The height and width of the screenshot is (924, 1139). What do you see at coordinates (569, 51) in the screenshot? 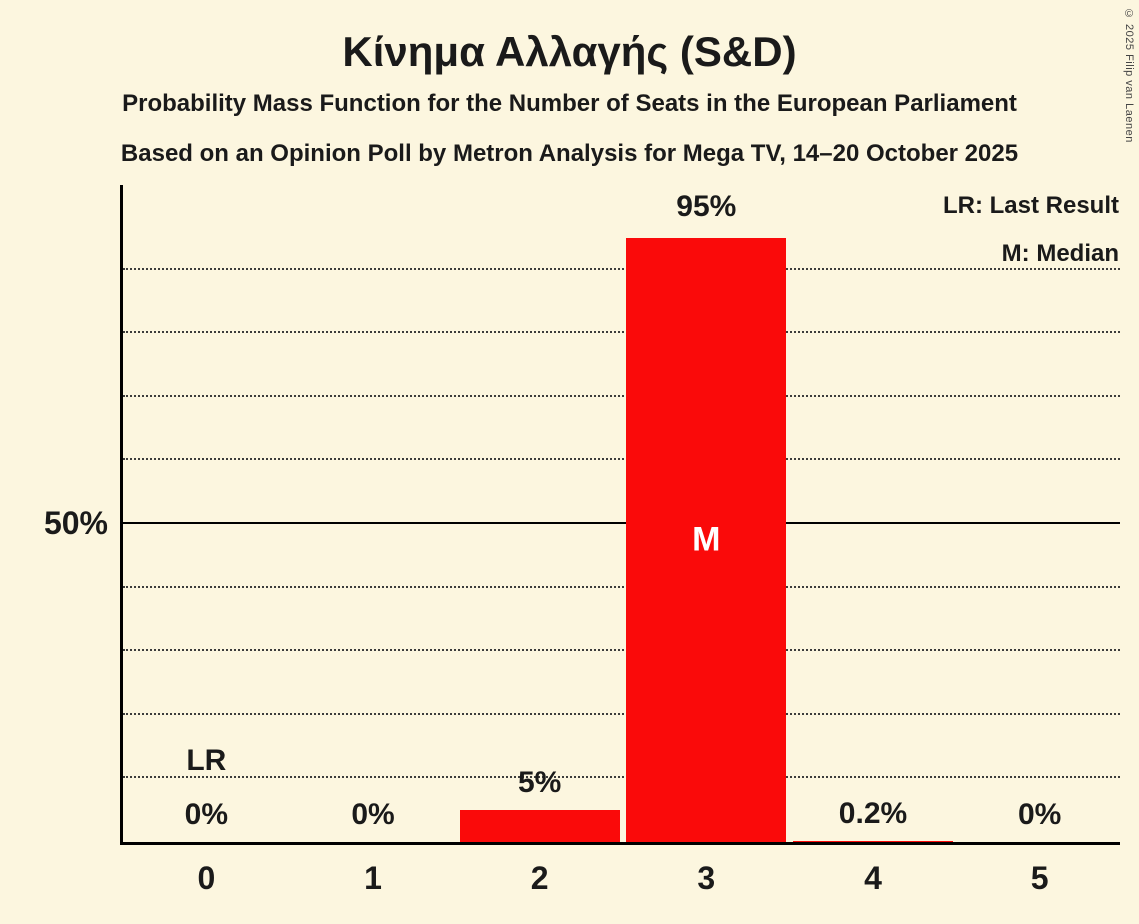
I see `chart-title: Κίνημα Αλλαγής (S&D)` at bounding box center [569, 51].